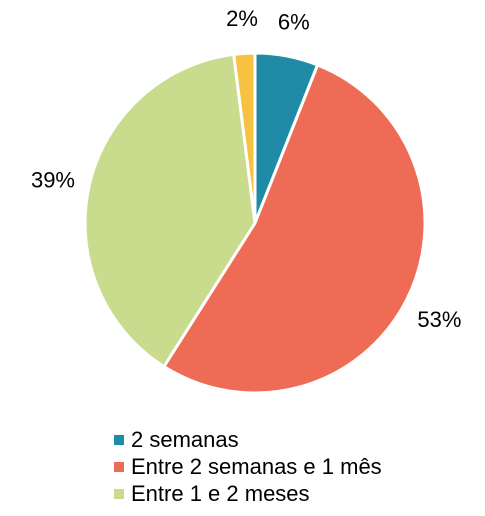 This screenshot has width=485, height=516. What do you see at coordinates (53, 180) in the screenshot?
I see `data-label: 39%` at bounding box center [53, 180].